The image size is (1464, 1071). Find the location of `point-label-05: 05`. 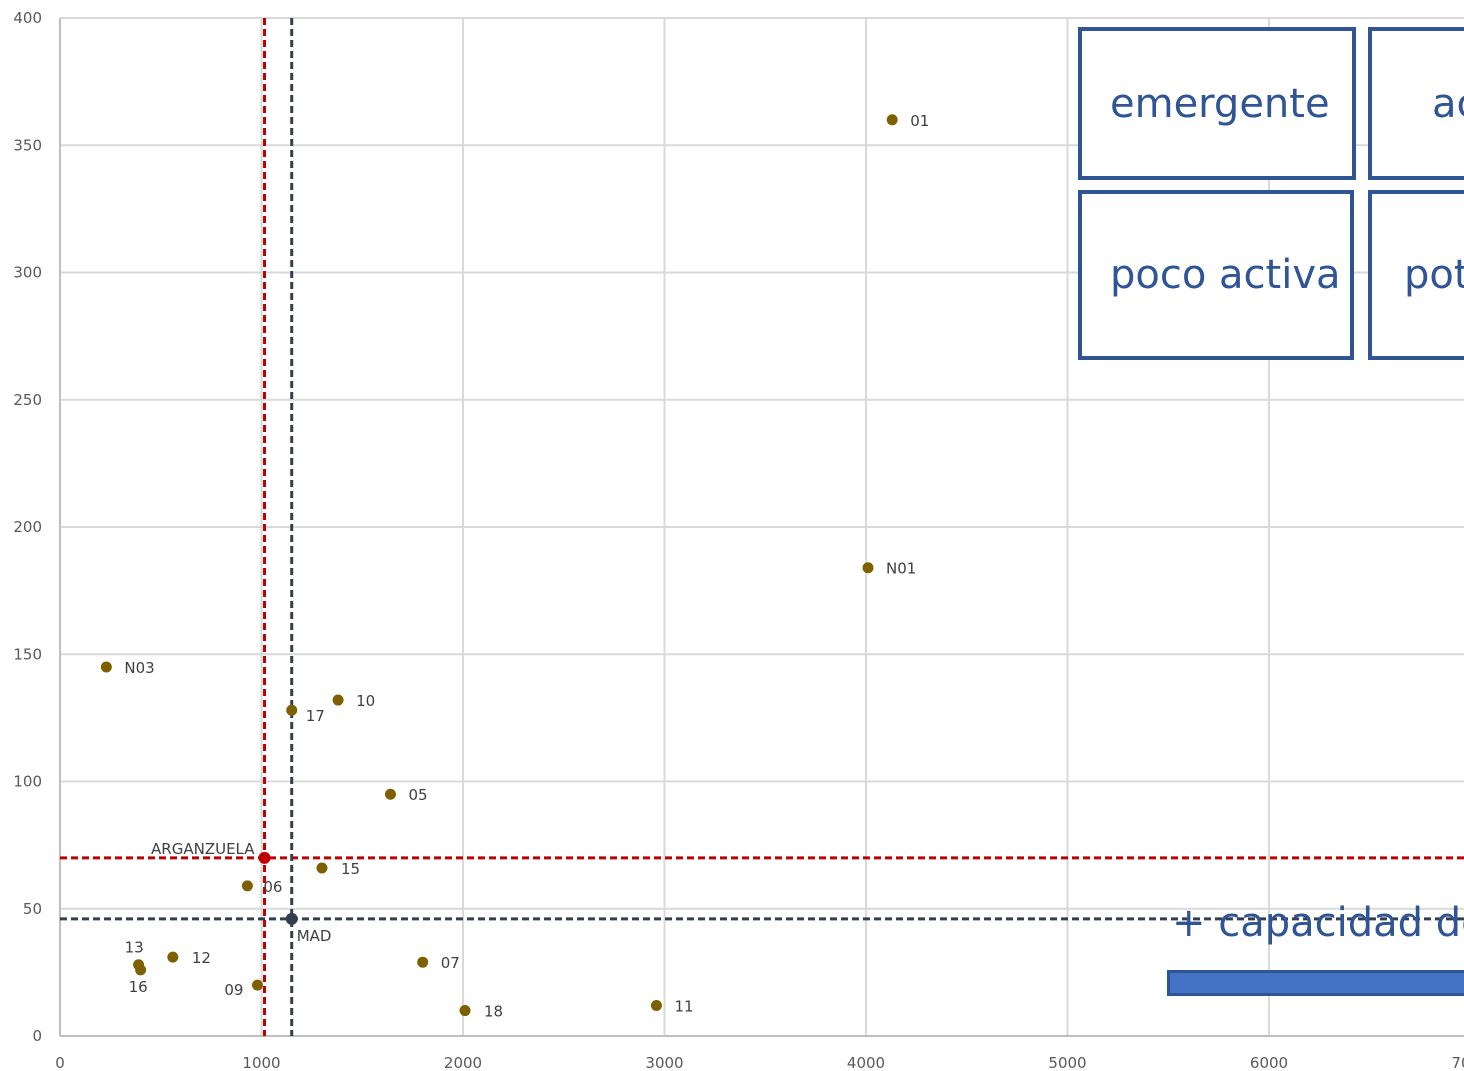

point-label-05: 05 is located at coordinates (417, 795).